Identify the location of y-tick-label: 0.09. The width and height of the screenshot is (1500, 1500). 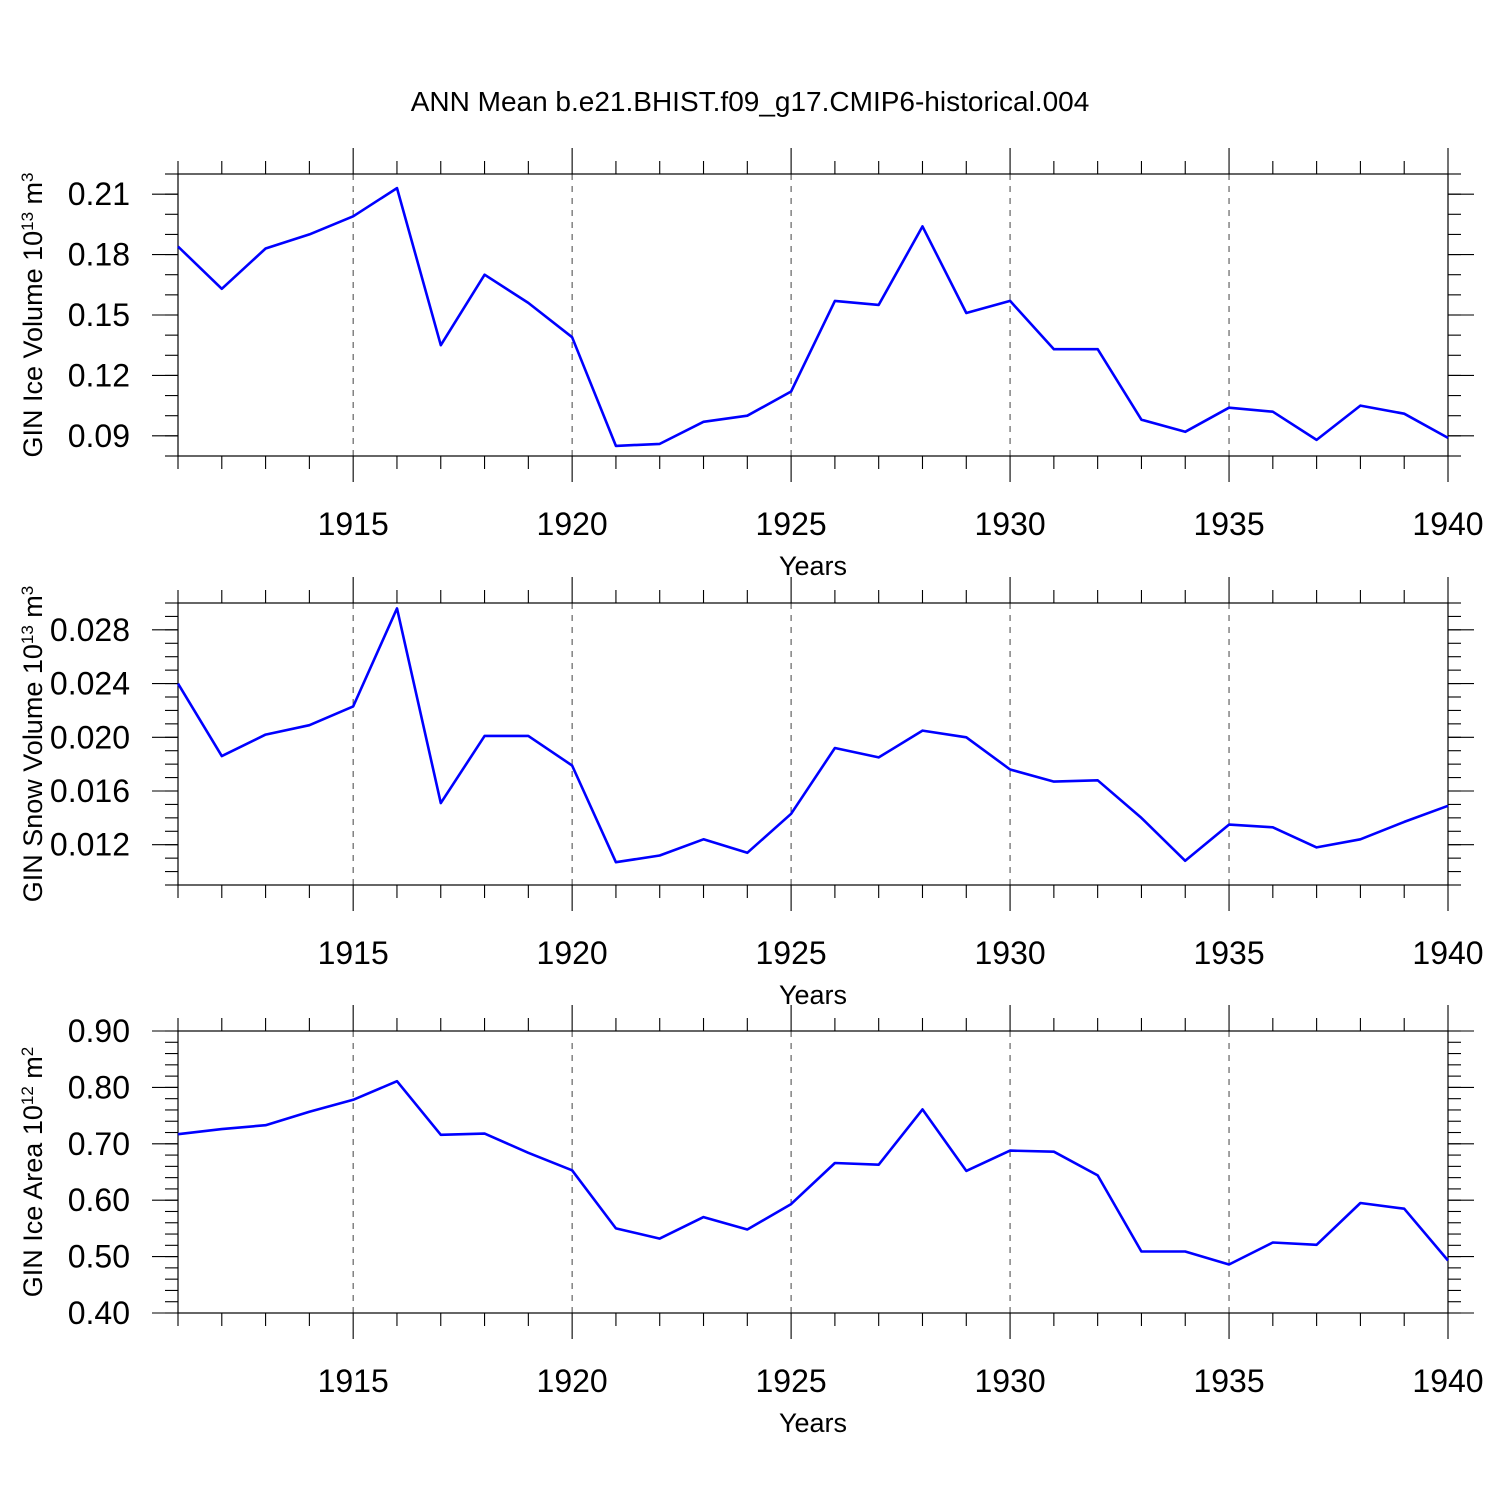
(99, 436).